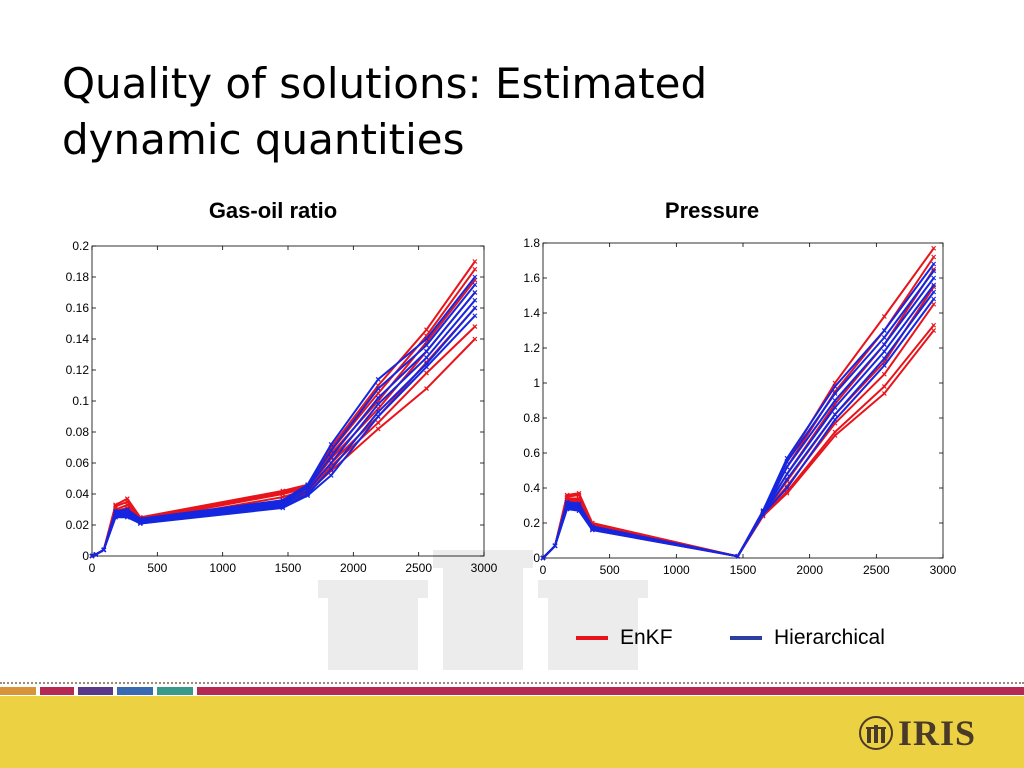  I want to click on x-tick-label: 0, so click(543, 570).